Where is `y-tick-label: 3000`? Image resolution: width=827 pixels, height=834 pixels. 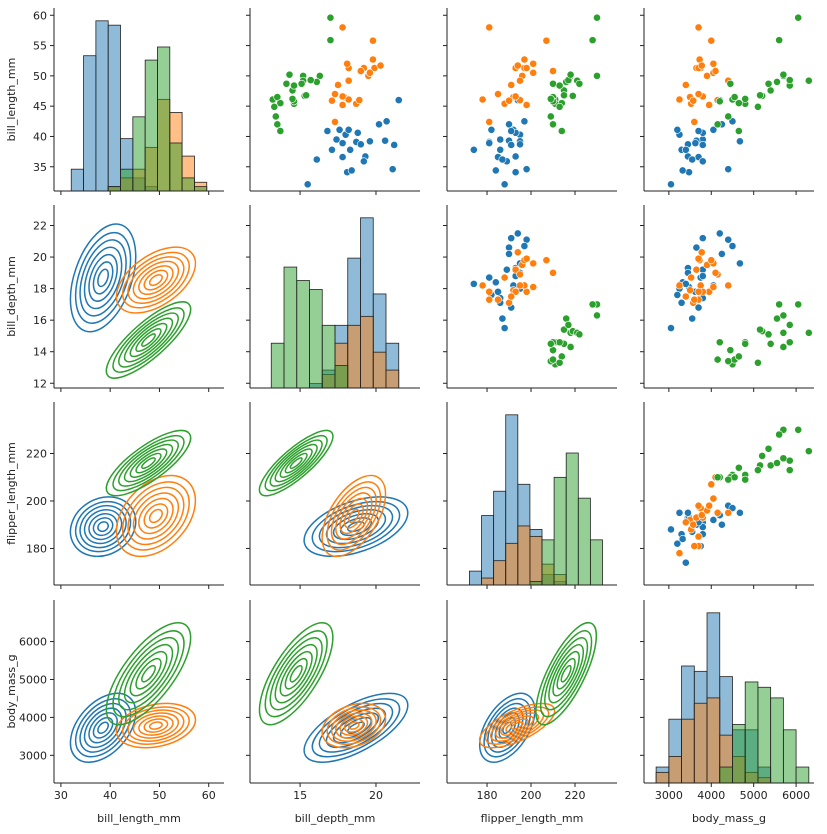
y-tick-label: 3000 is located at coordinates (33, 755).